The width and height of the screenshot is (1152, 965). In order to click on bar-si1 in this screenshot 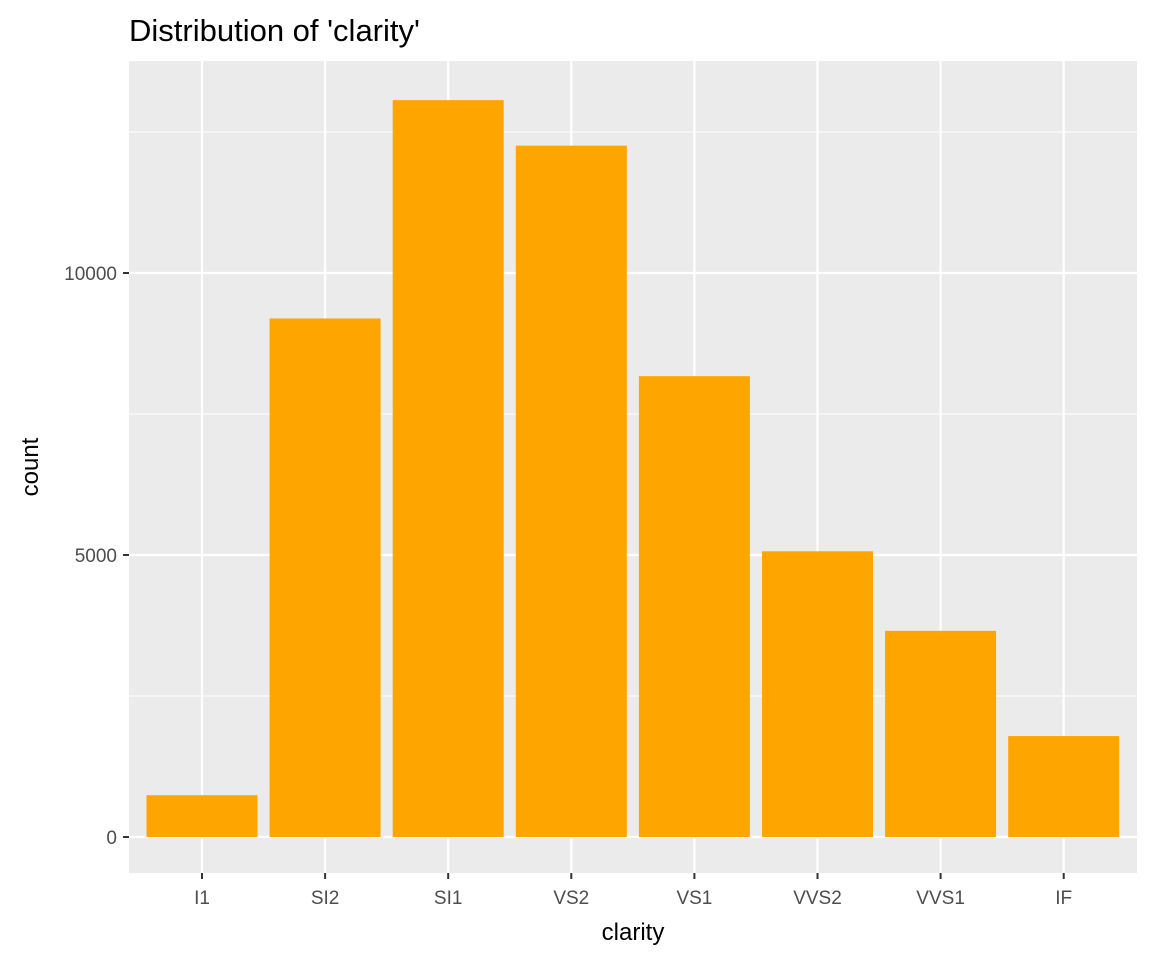, I will do `click(448, 468)`.